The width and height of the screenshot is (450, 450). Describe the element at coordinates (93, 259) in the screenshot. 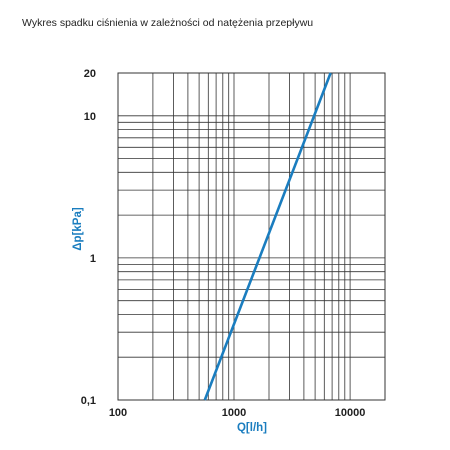

I see `y-tick-label: 1` at that location.